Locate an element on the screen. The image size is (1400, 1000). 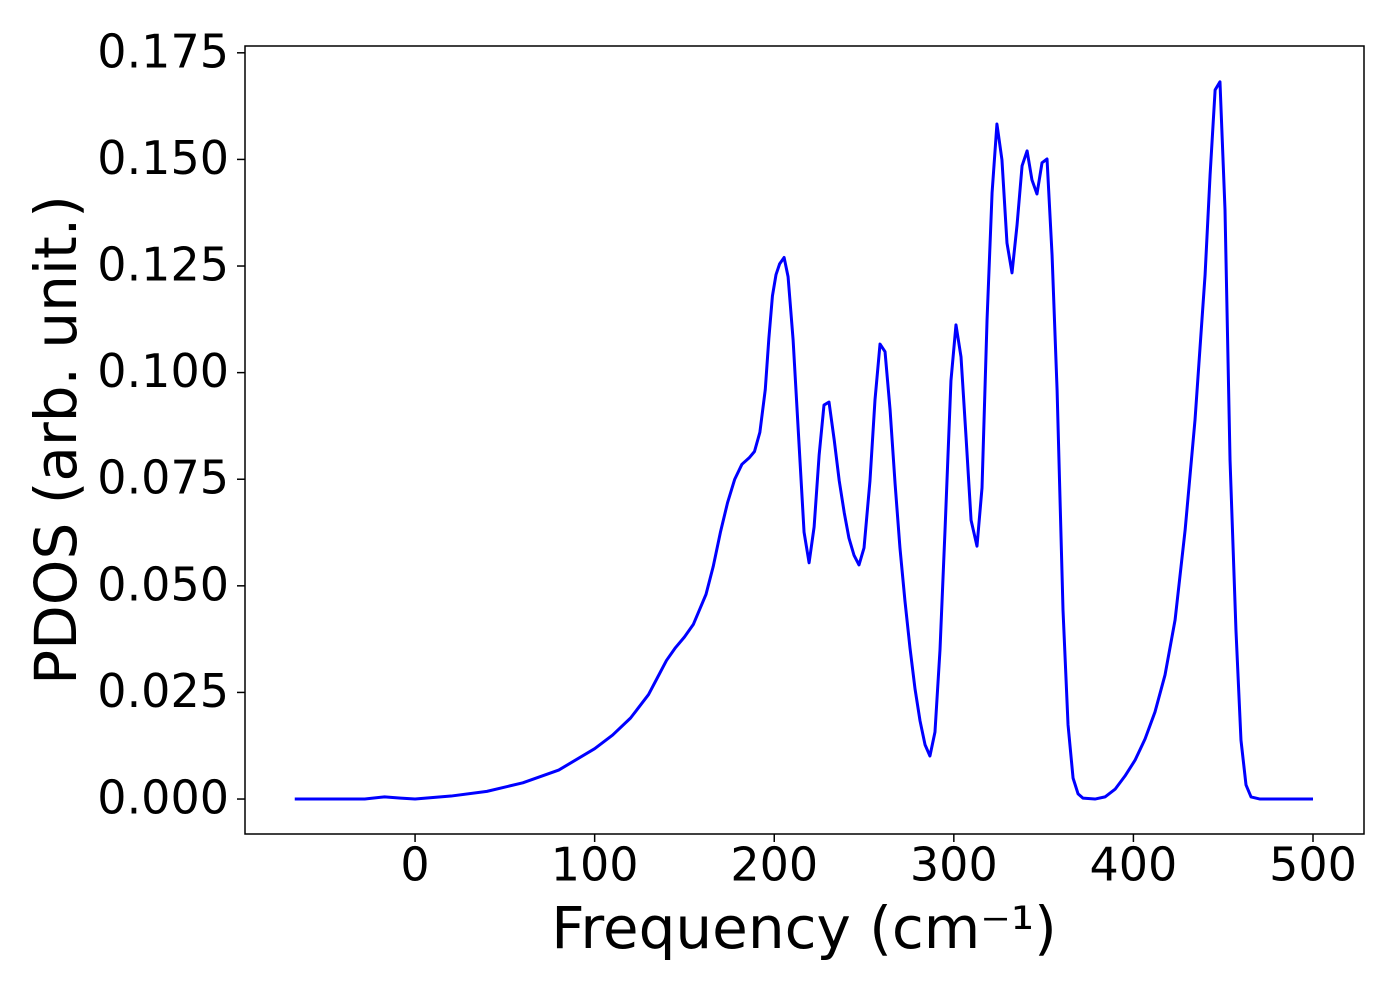
y-axis-label: PDOS (arb. unit.) is located at coordinates (56, 440).